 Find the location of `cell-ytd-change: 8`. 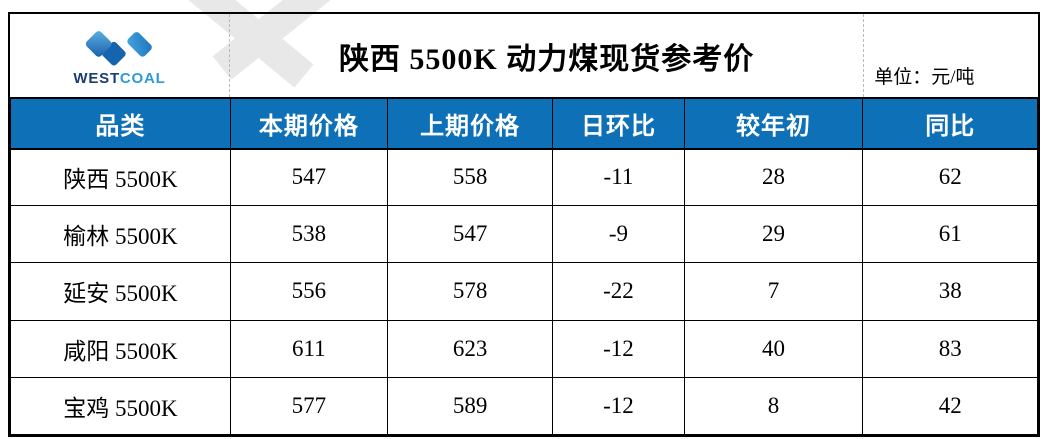

cell-ytd-change: 8 is located at coordinates (773, 406).